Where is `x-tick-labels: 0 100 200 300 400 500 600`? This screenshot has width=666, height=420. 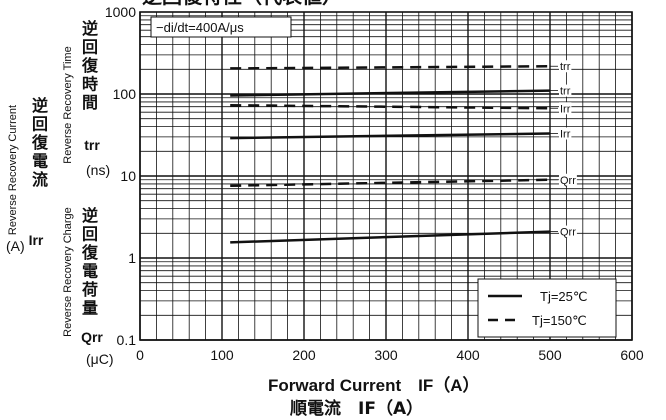
x-tick-labels: 0 100 200 300 400 500 600 is located at coordinates (390, 355).